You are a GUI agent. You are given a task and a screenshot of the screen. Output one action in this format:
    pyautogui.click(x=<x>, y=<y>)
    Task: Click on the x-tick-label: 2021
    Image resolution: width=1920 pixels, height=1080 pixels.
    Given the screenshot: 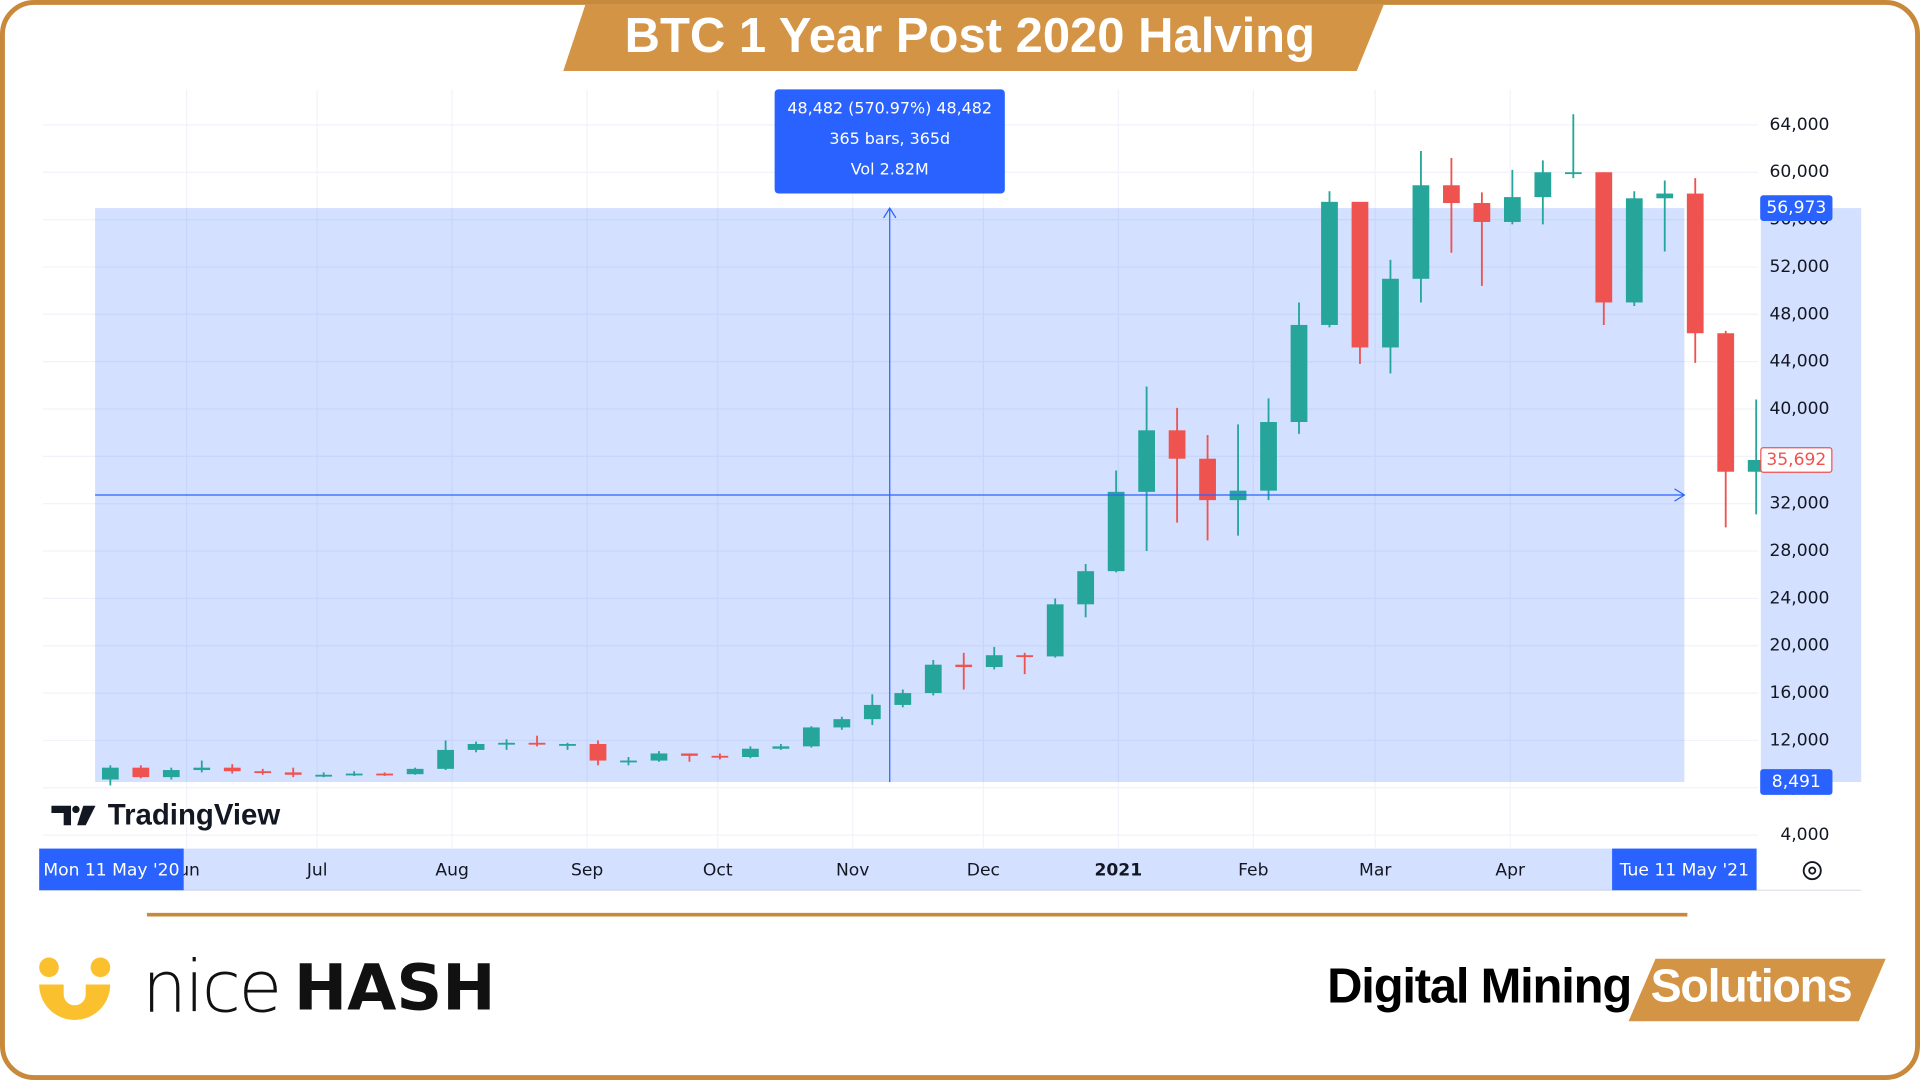 What is the action you would take?
    pyautogui.click(x=1118, y=871)
    